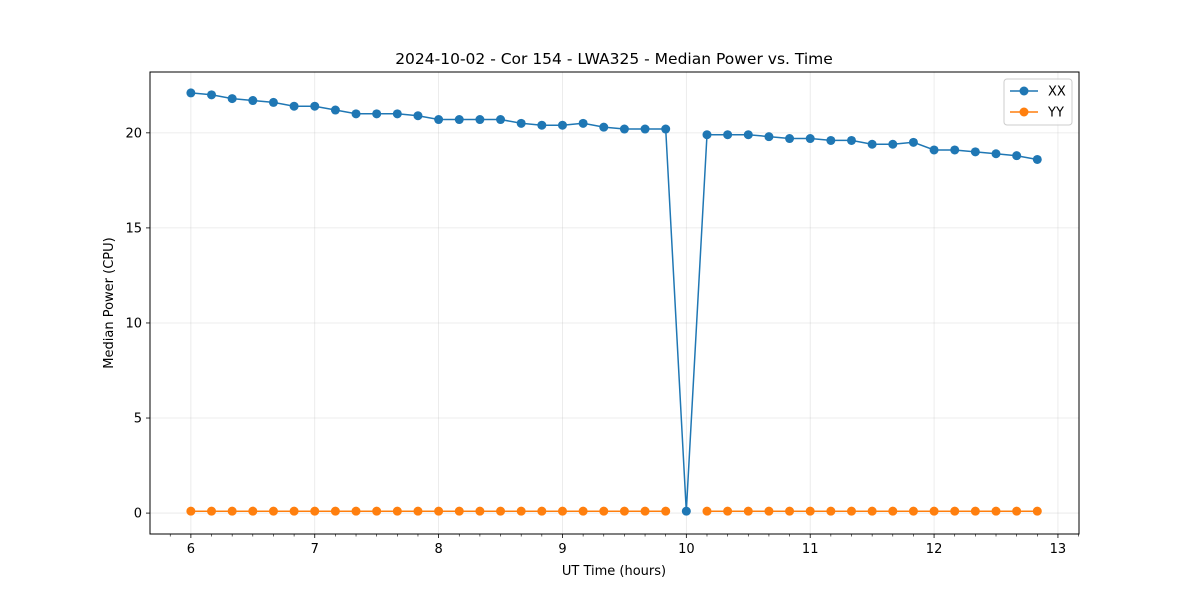 The width and height of the screenshot is (1200, 600). Describe the element at coordinates (562, 549) in the screenshot. I see `x-tick-label: 9` at that location.